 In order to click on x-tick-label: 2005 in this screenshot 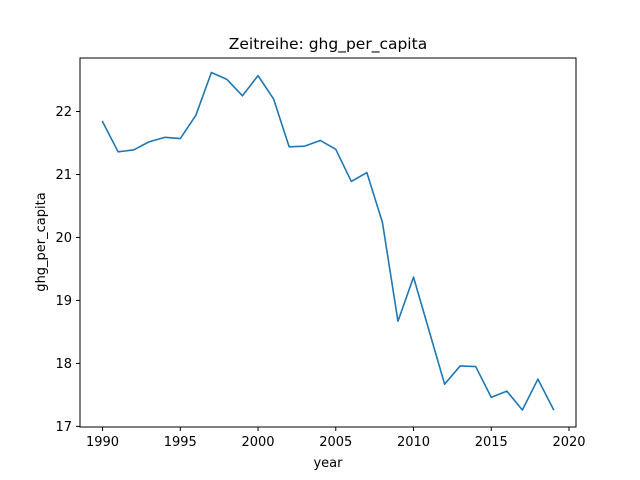, I will do `click(335, 442)`.